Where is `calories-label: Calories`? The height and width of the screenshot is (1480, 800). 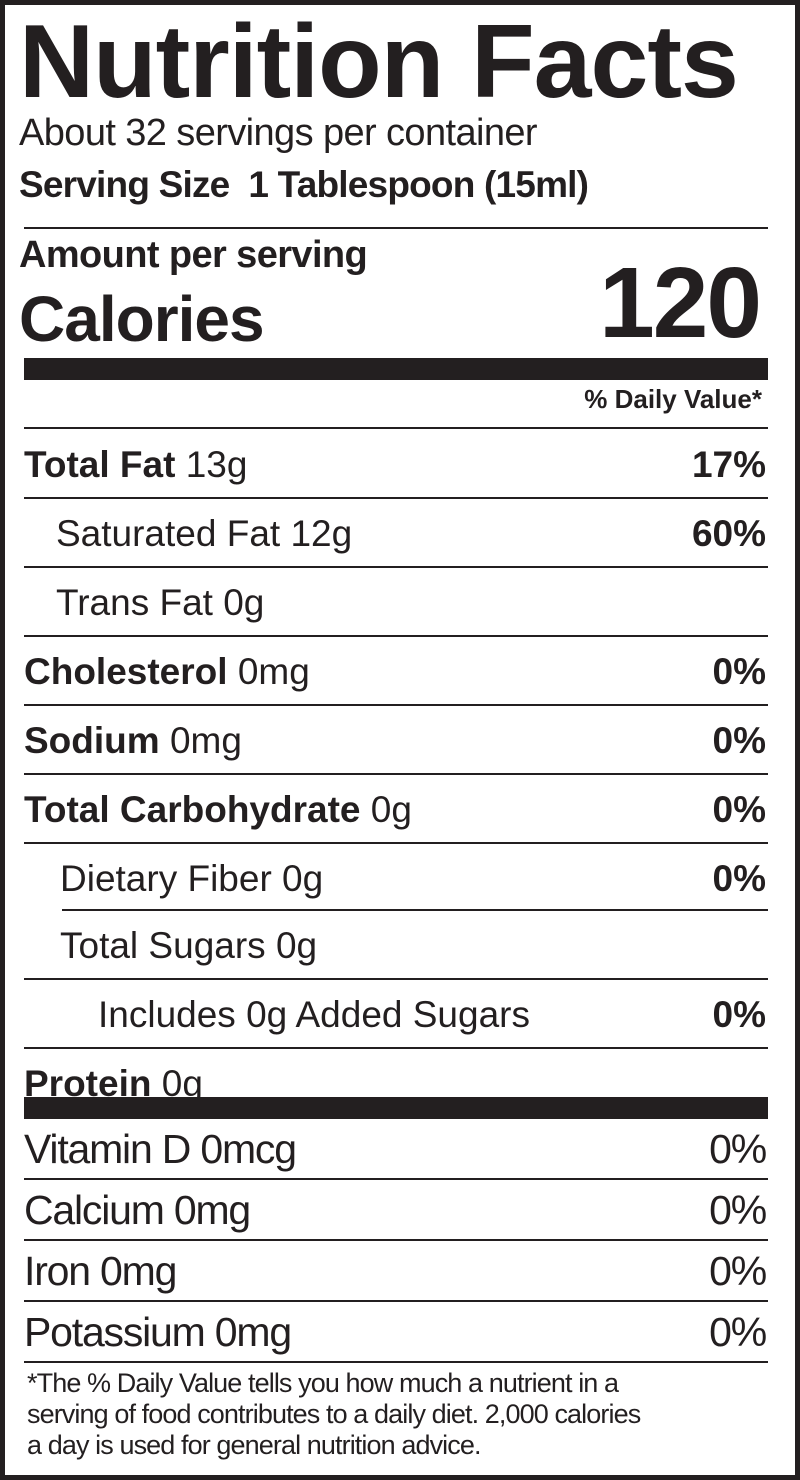
calories-label: Calories is located at coordinates (142, 319).